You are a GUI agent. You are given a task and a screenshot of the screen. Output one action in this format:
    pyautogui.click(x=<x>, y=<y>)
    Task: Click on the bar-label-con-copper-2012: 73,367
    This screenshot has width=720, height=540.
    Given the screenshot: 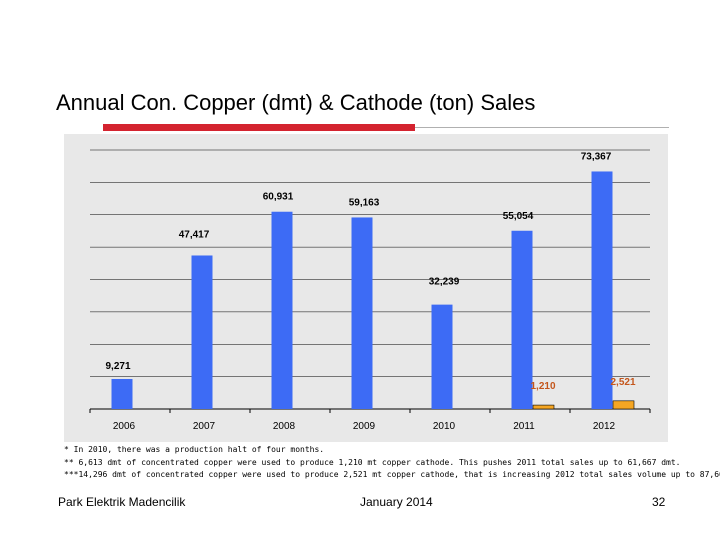 What is the action you would take?
    pyautogui.click(x=596, y=156)
    